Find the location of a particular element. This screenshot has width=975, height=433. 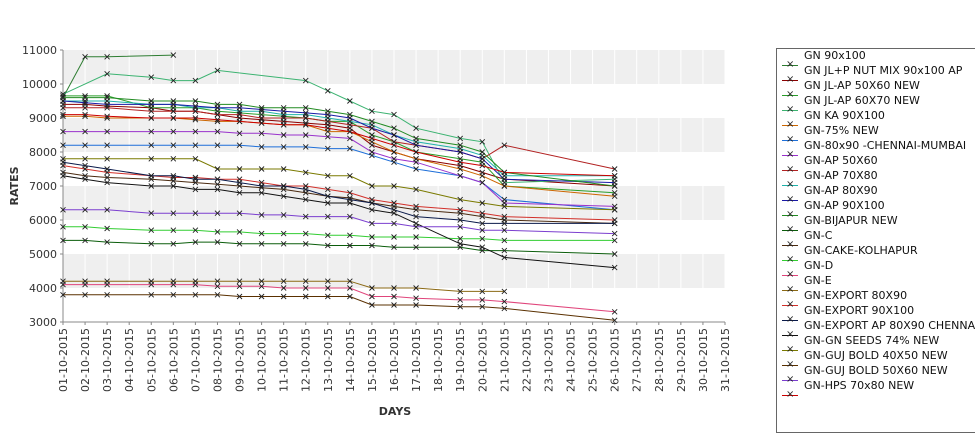

legend-label: GN JL-AP 60X70 NEW is located at coordinates (862, 100).